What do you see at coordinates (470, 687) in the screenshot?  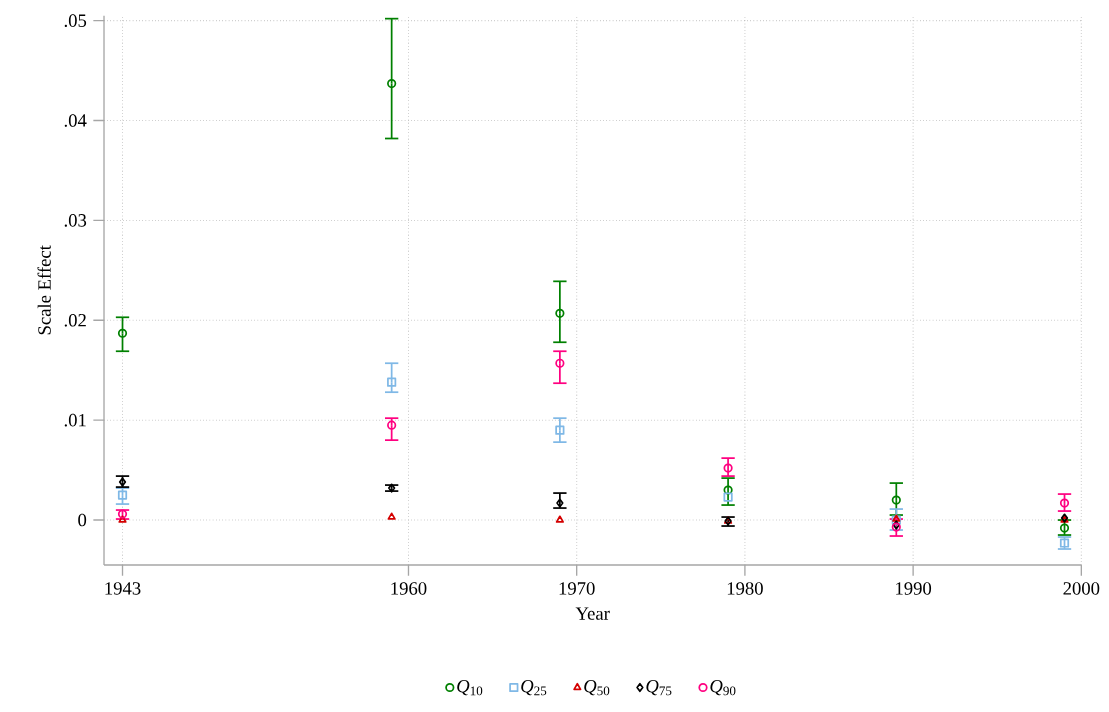 I see `legend-label: Q$_{10}$` at bounding box center [470, 687].